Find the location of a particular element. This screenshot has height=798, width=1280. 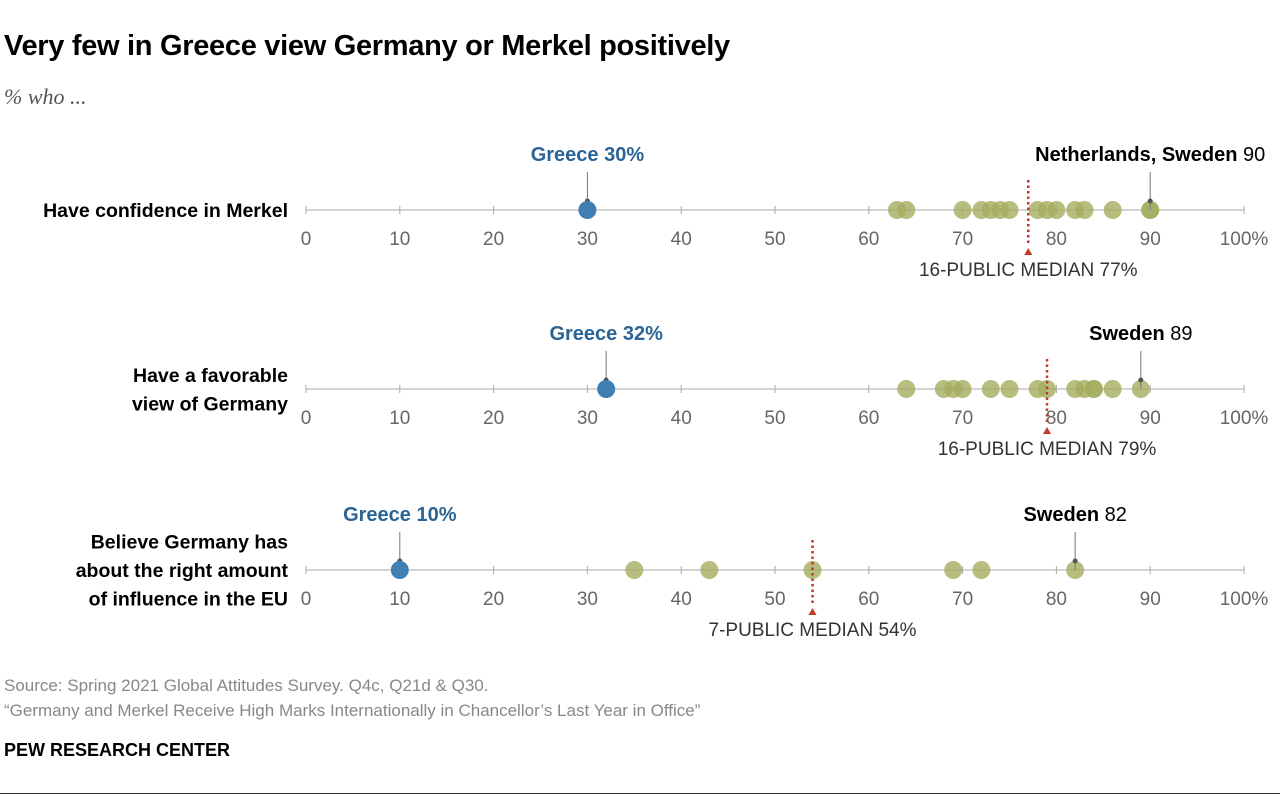

row-label: about the right amount is located at coordinates (182, 571).